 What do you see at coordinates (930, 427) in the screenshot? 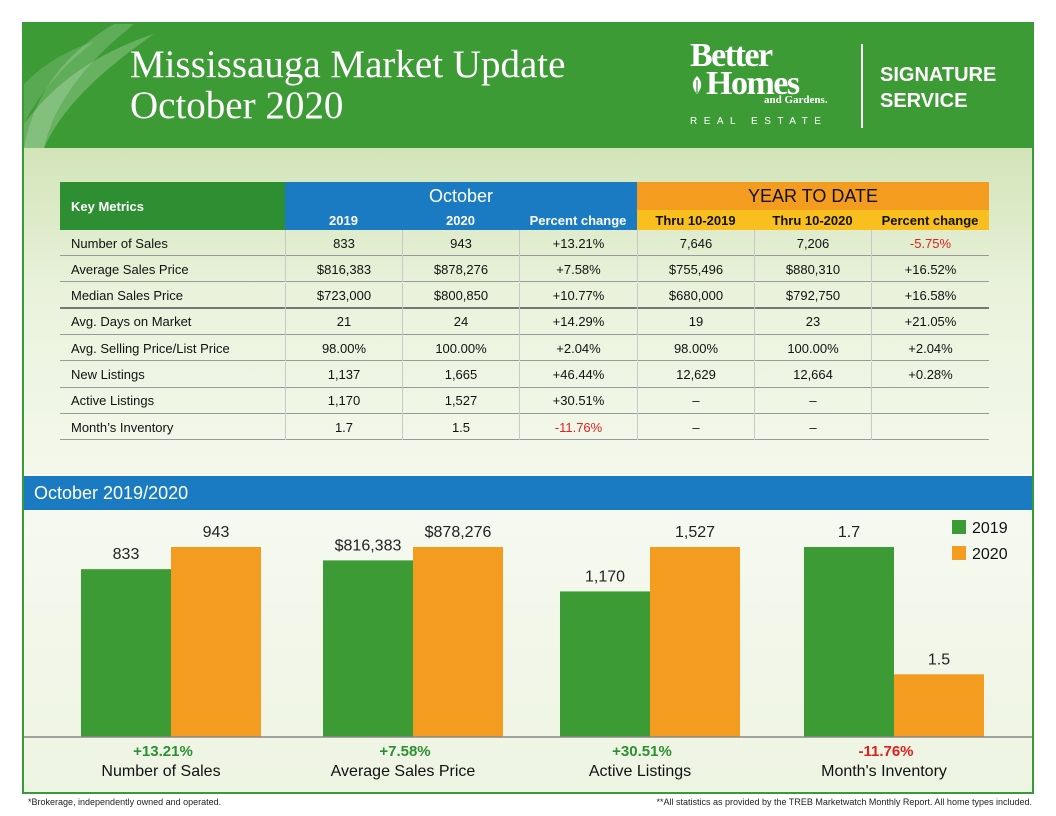
I see `metric-value` at bounding box center [930, 427].